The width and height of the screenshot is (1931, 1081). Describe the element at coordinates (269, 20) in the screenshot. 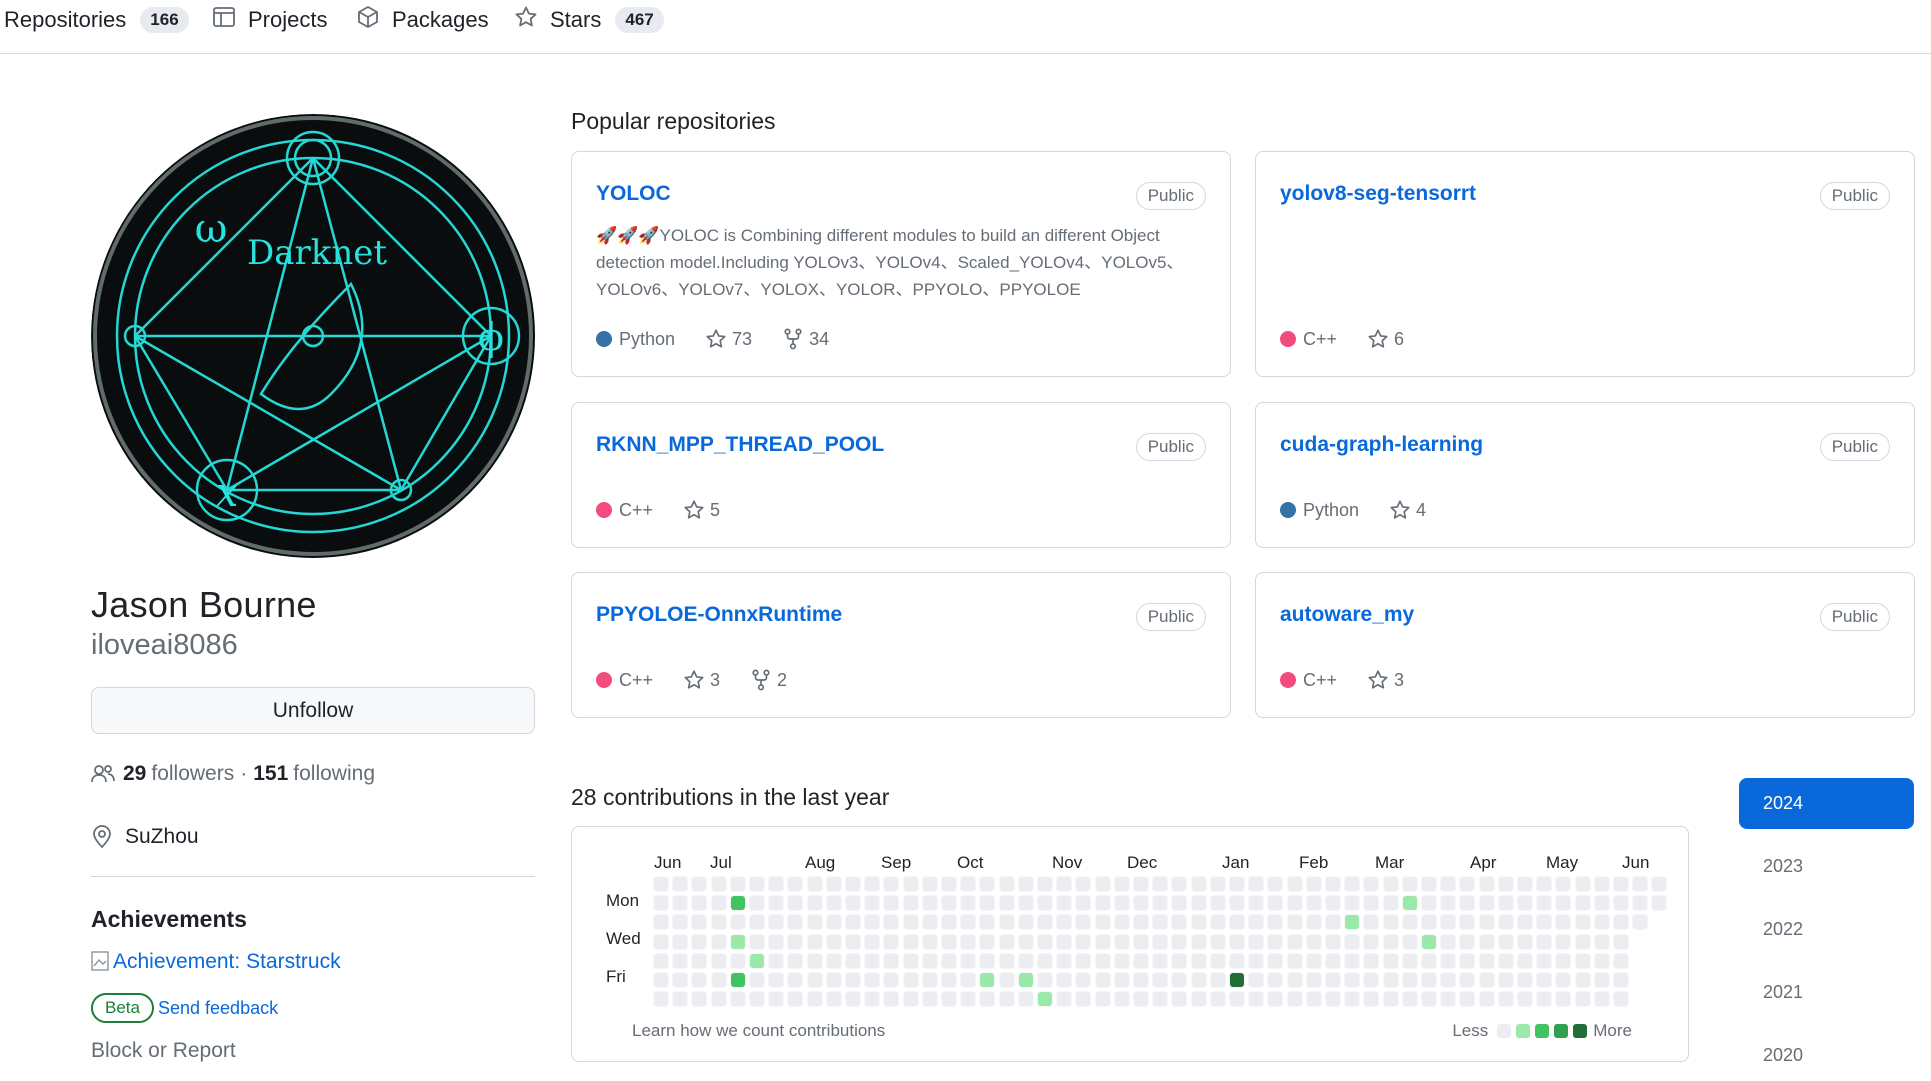

I see `tab-projects: Projects` at that location.